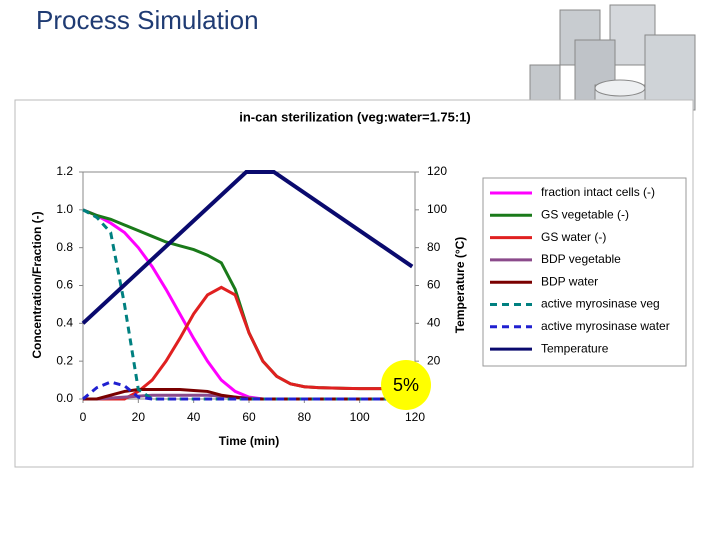  What do you see at coordinates (194, 417) in the screenshot?
I see `x-tick-label: 40` at bounding box center [194, 417].